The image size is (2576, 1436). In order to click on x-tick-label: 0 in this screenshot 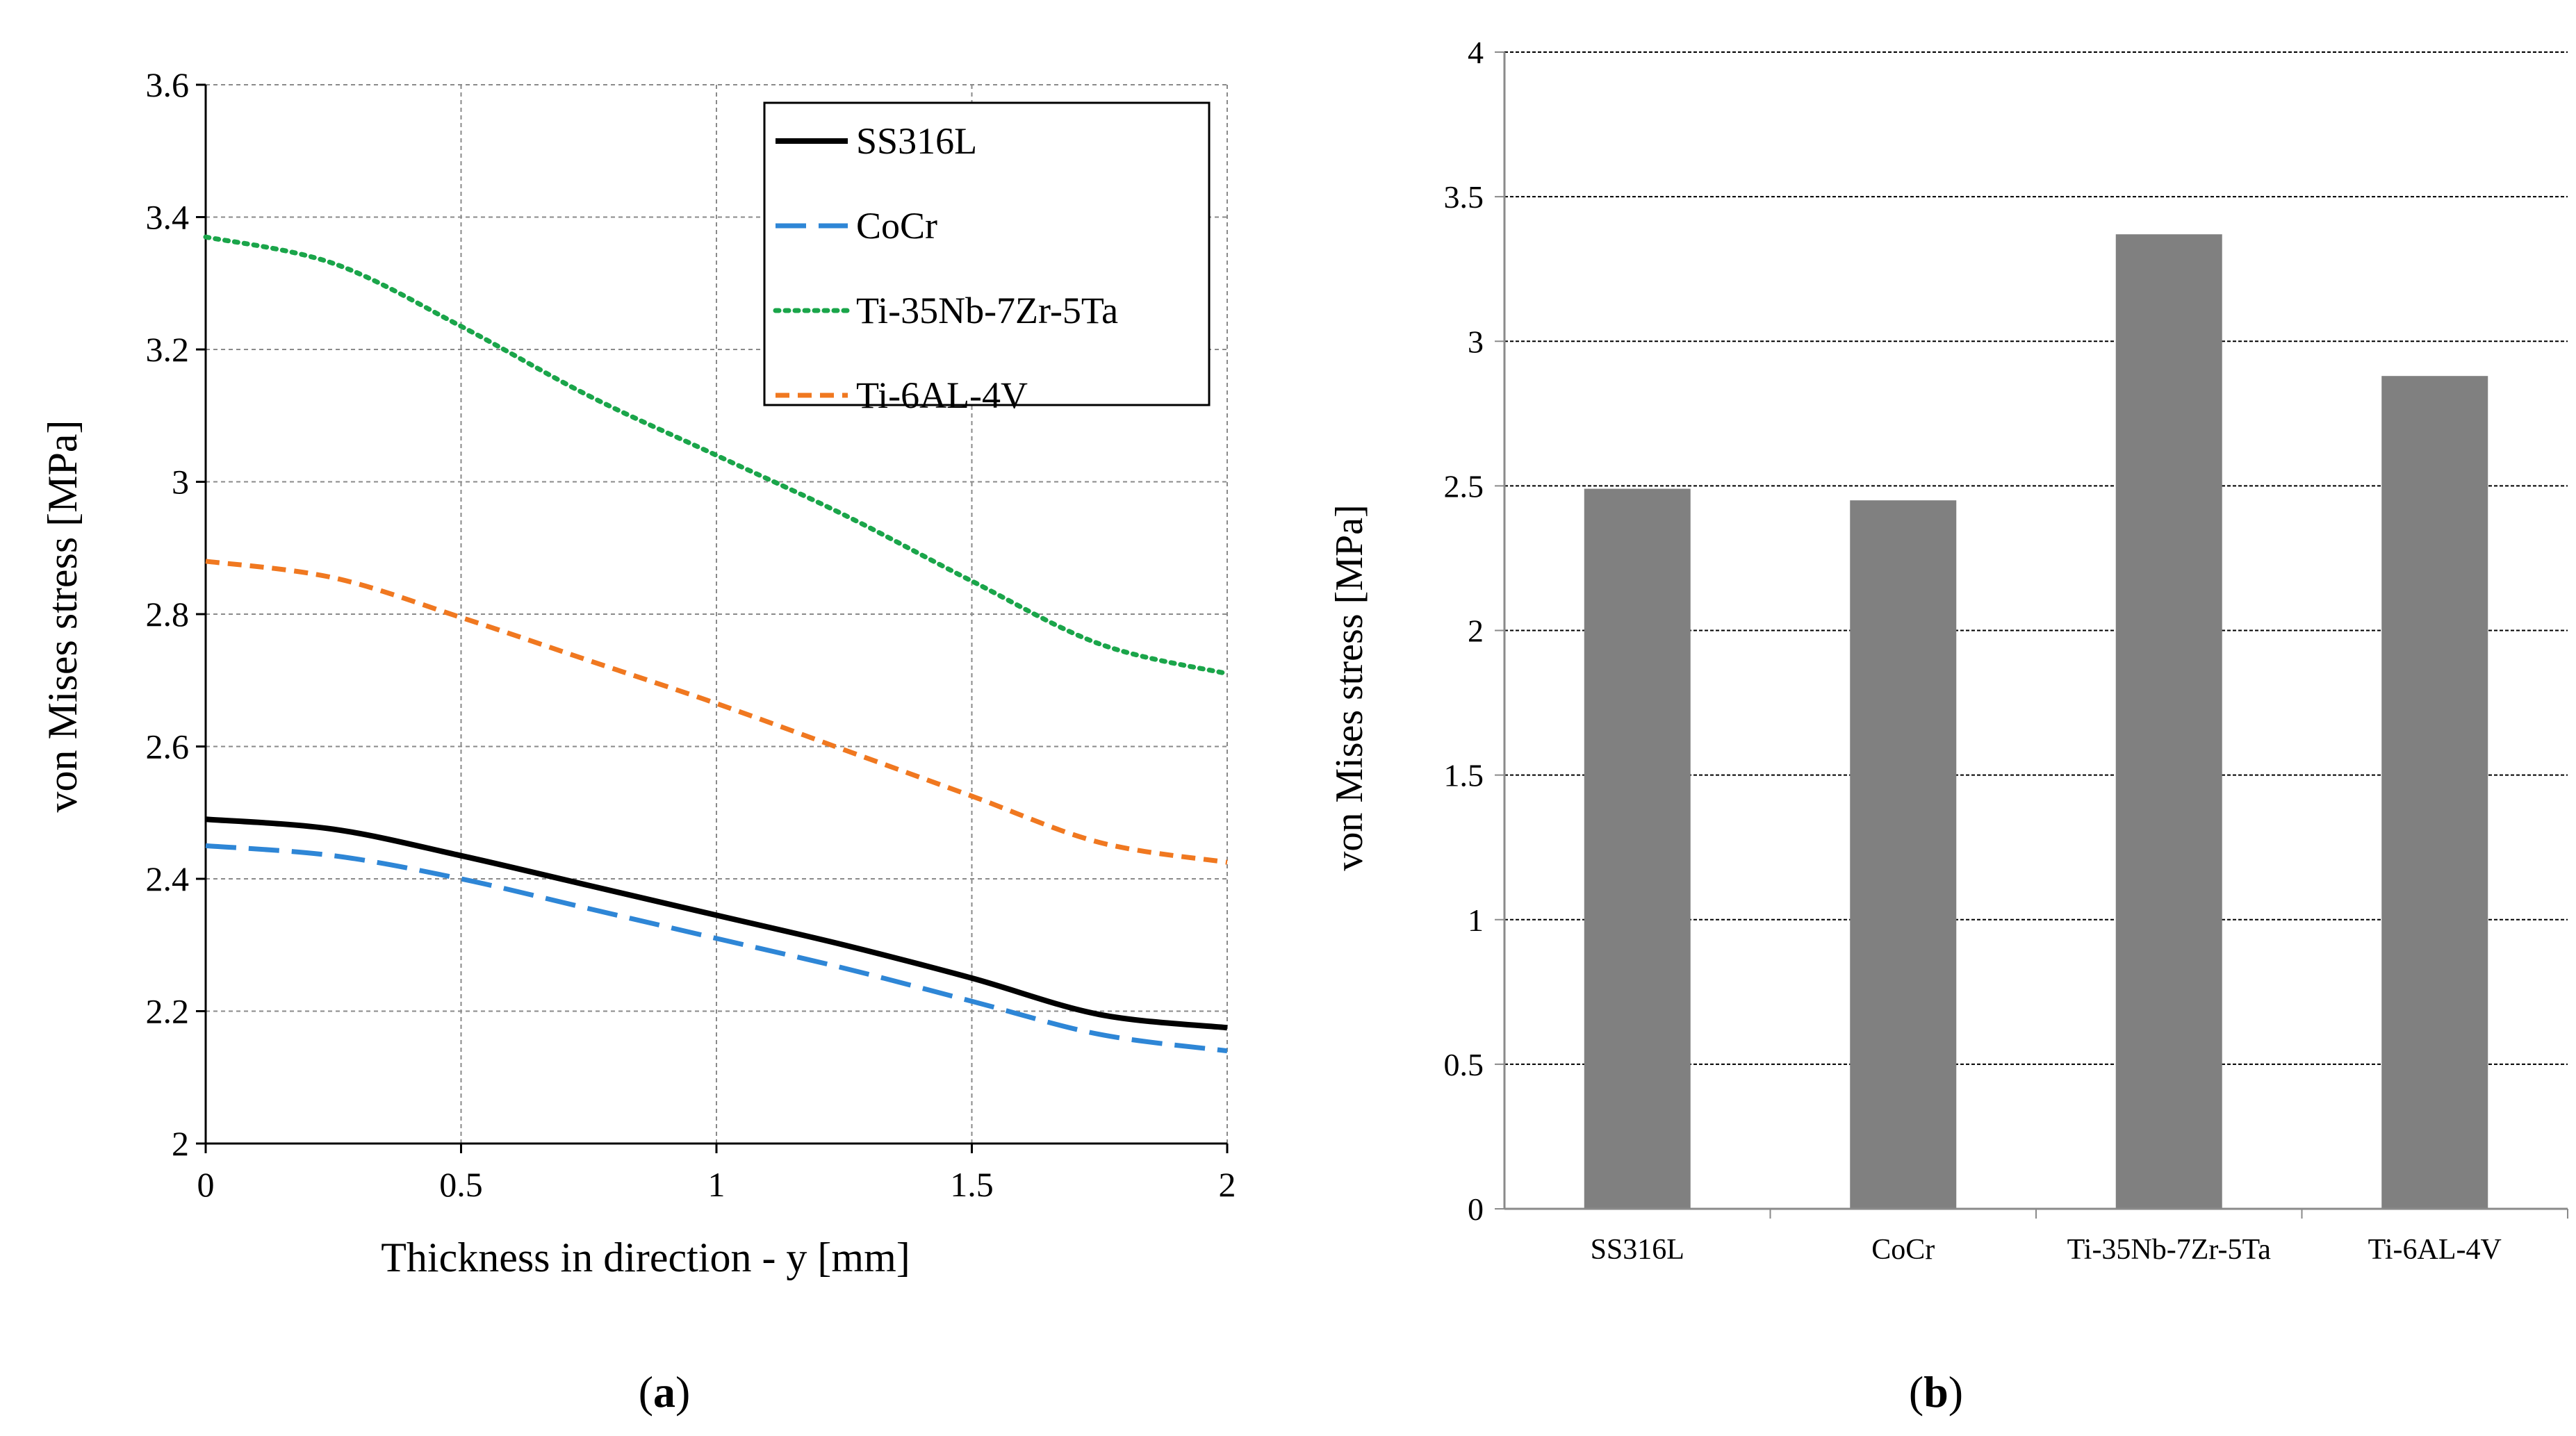, I will do `click(206, 1184)`.